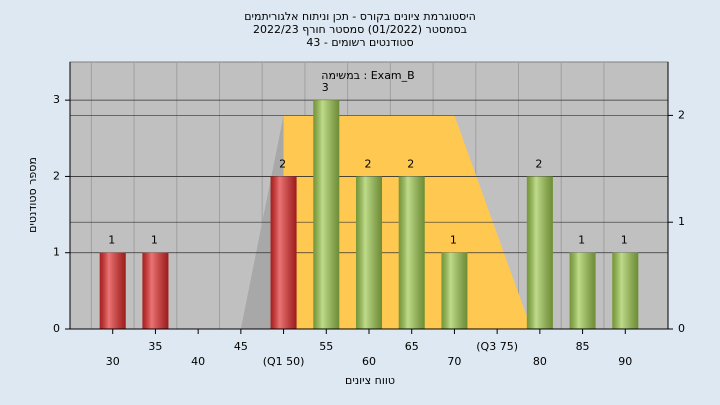 The width and height of the screenshot is (720, 405). I want to click on y2-tick-label: 1, so click(681, 221).